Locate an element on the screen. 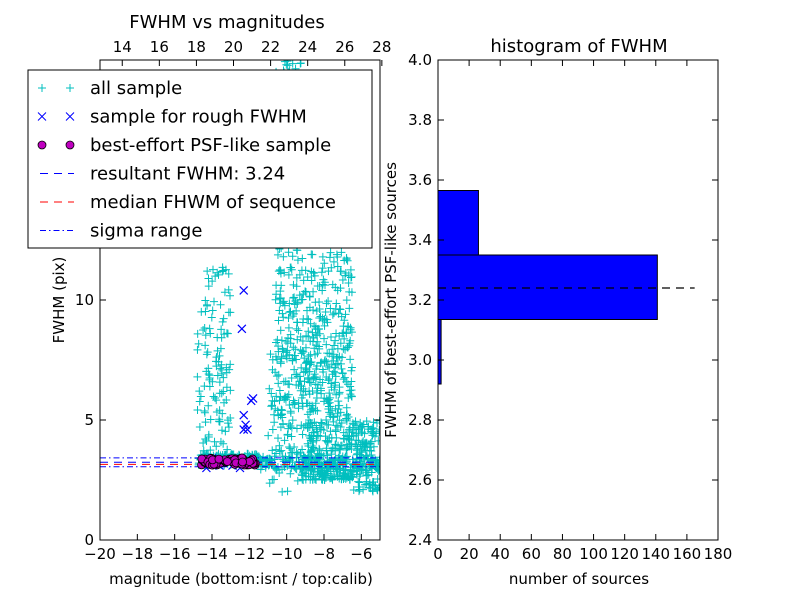  scatter-top-x-tick-label: 28 is located at coordinates (381, 47).